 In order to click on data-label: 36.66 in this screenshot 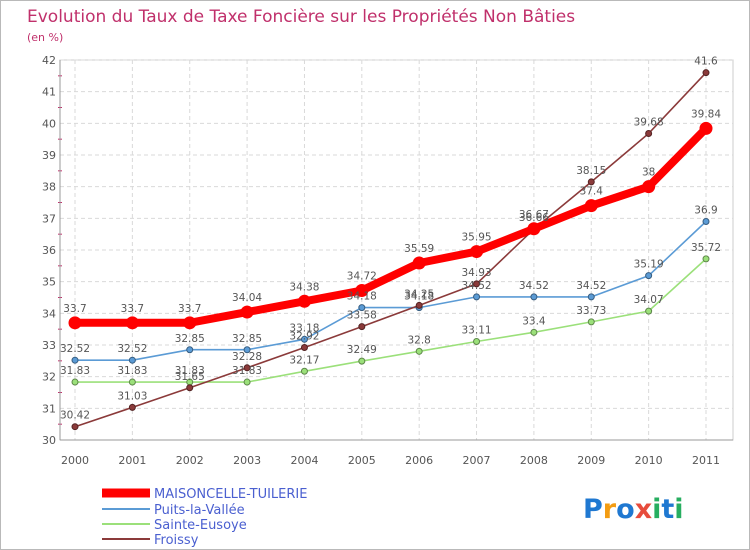, I will do `click(534, 218)`.